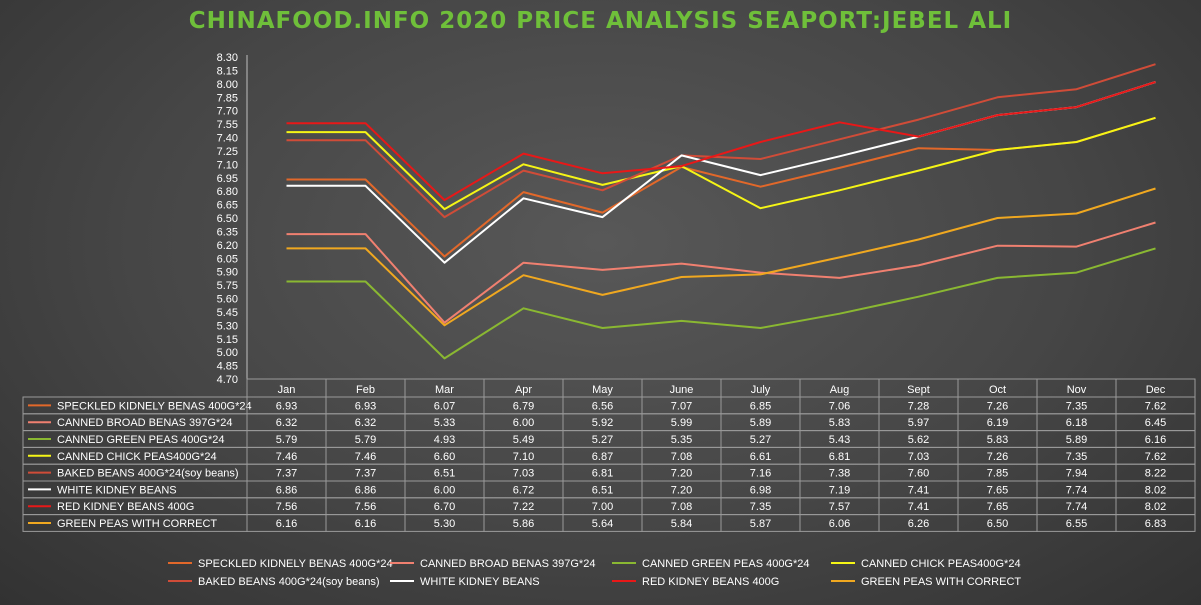  I want to click on y-tick-label: 8.00, so click(227, 85).